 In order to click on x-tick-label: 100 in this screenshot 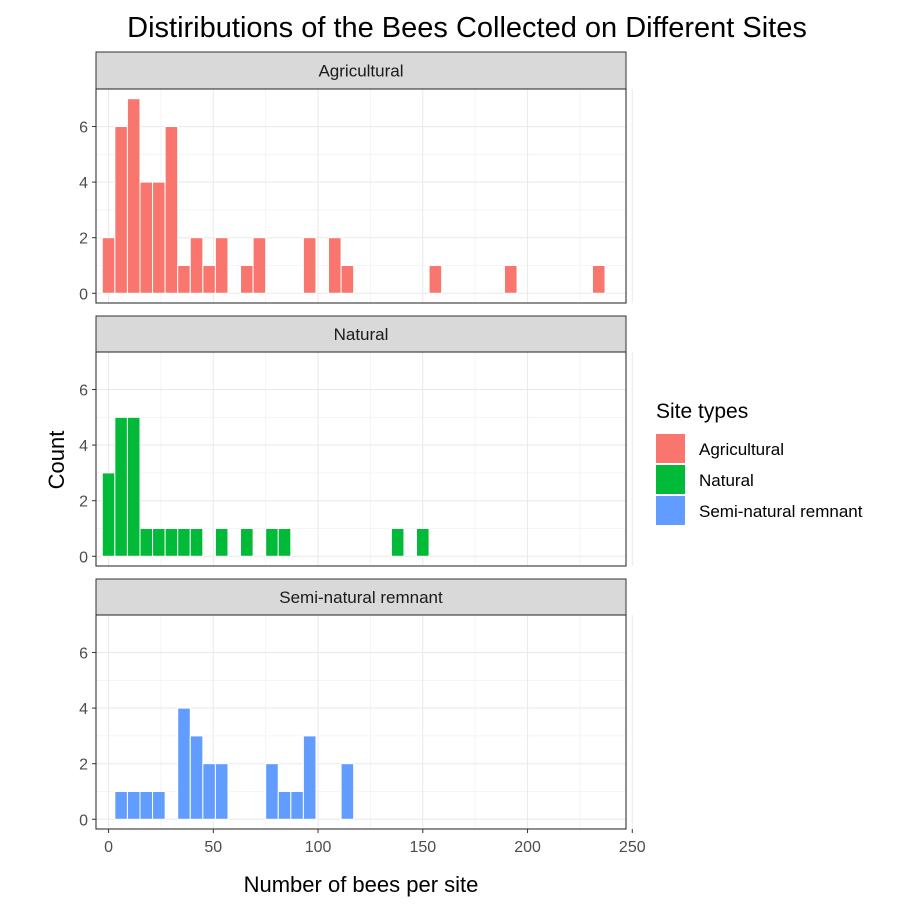, I will do `click(318, 847)`.